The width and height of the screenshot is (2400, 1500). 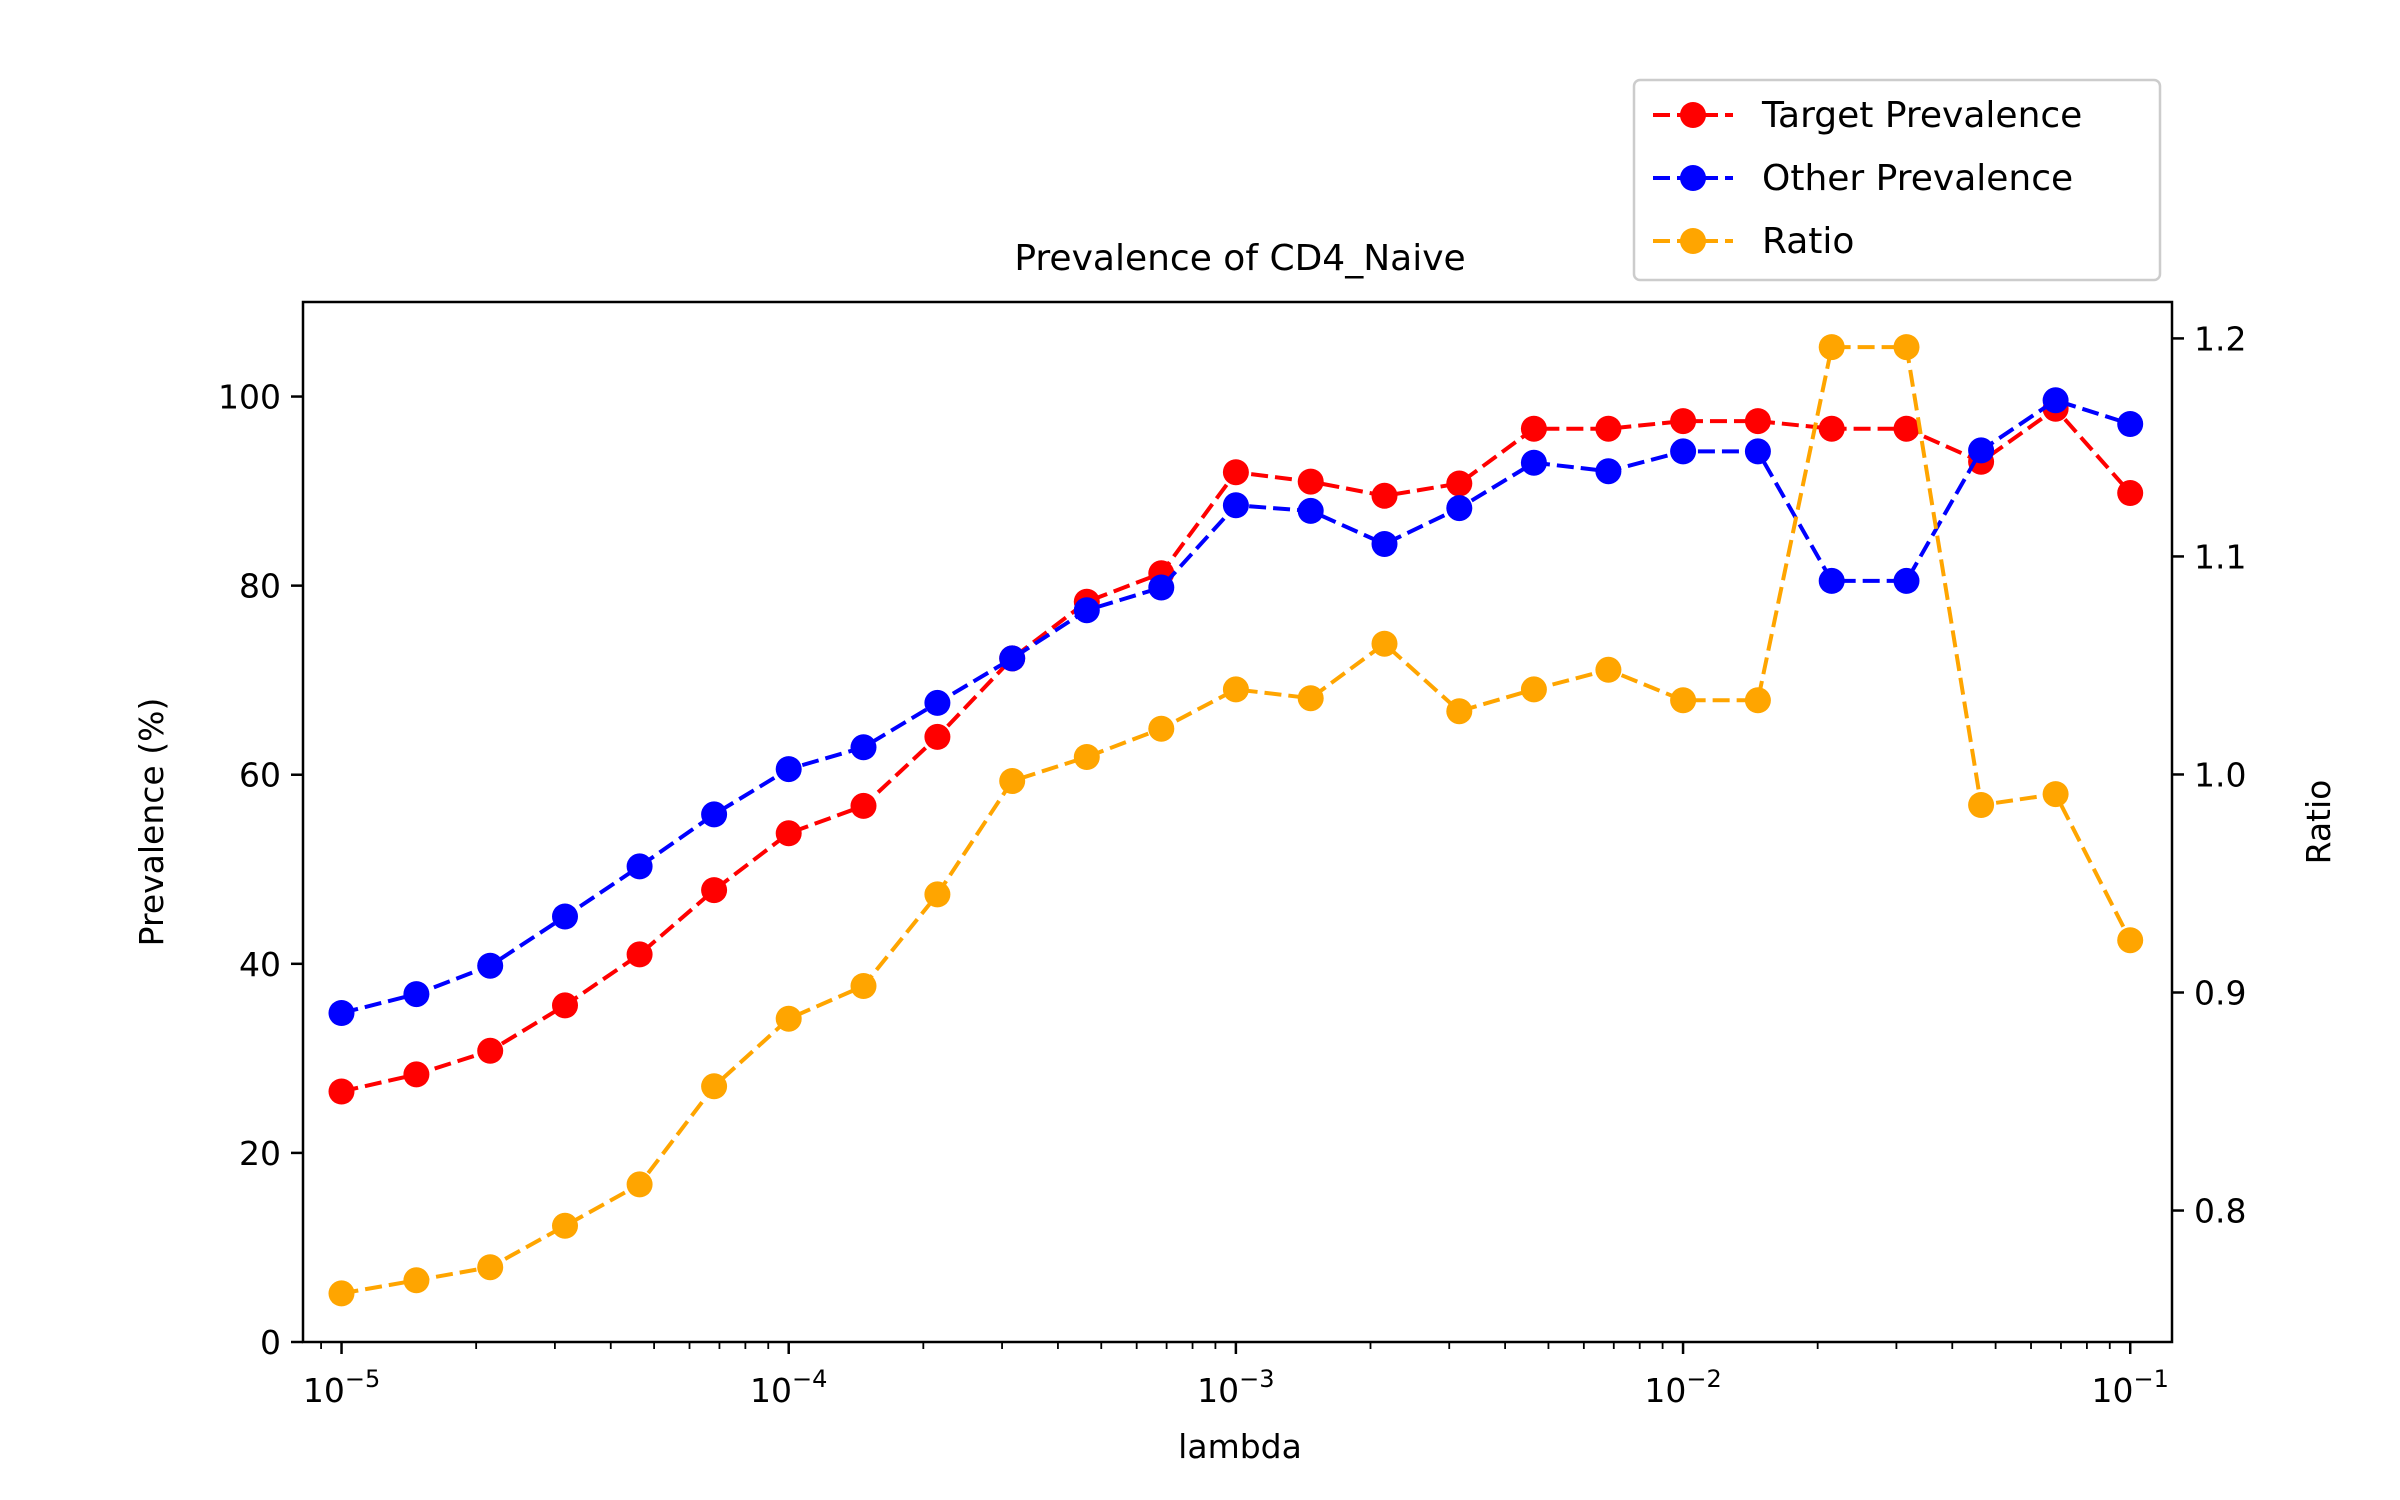 What do you see at coordinates (260, 1153) in the screenshot?
I see `y-tick-label: 20` at bounding box center [260, 1153].